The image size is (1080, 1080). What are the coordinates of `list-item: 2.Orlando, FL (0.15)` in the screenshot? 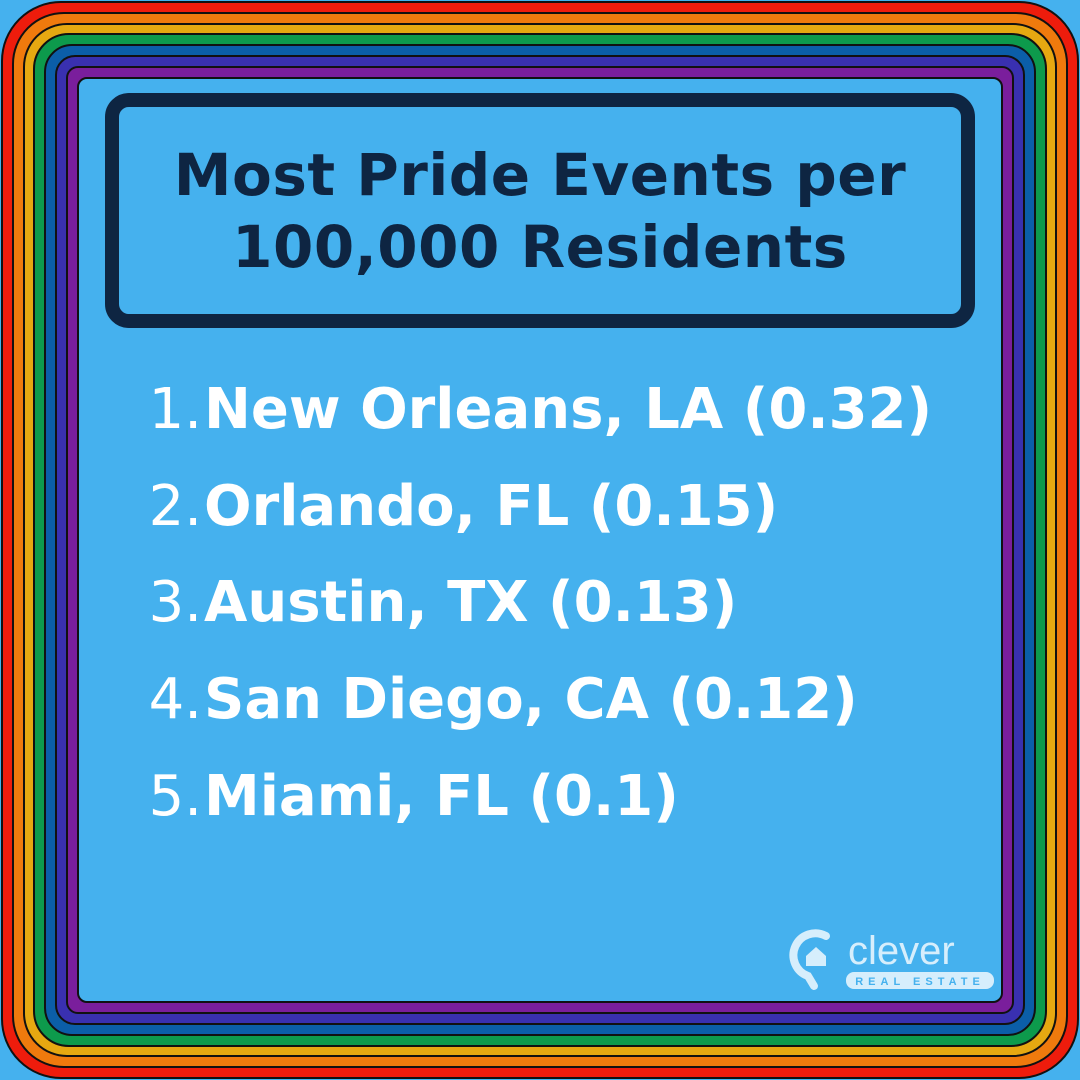 It's located at (449, 515).